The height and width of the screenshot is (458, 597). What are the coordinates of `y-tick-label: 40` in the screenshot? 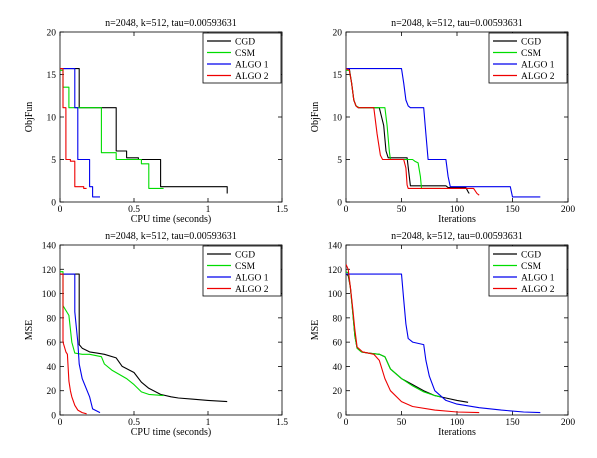 It's located at (52, 368).